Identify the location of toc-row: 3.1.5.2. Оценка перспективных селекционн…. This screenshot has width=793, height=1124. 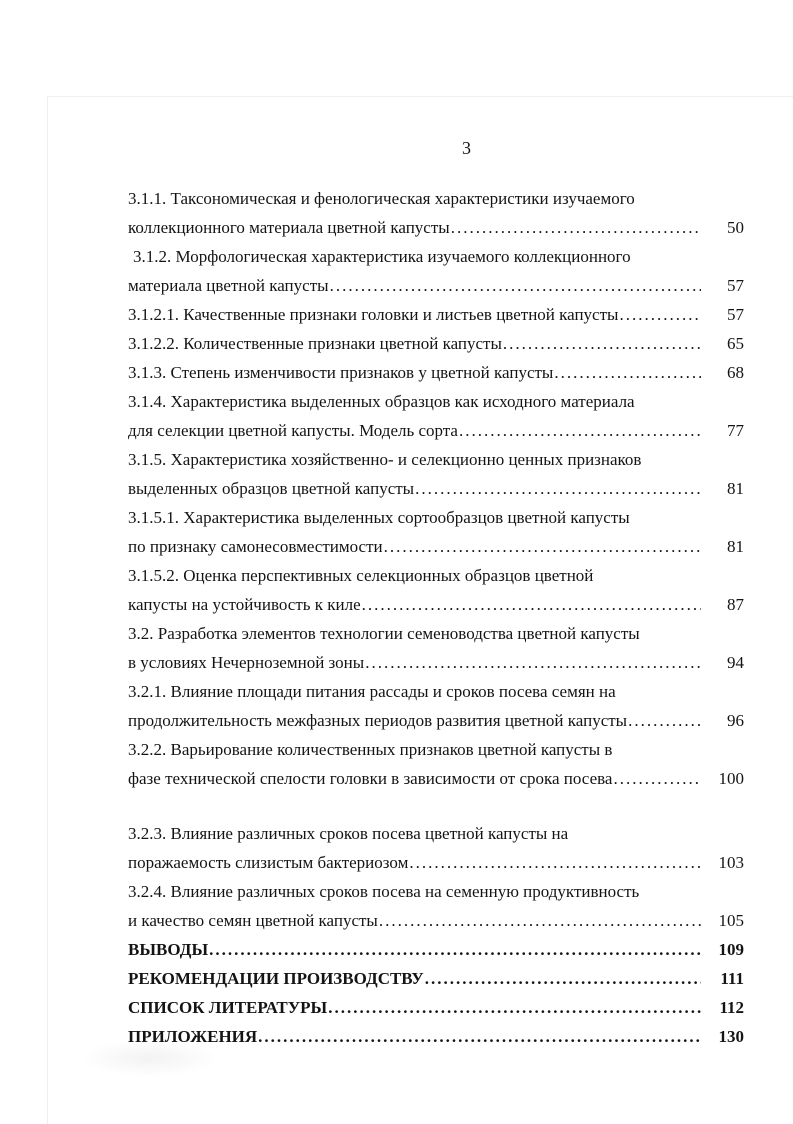
(436, 575).